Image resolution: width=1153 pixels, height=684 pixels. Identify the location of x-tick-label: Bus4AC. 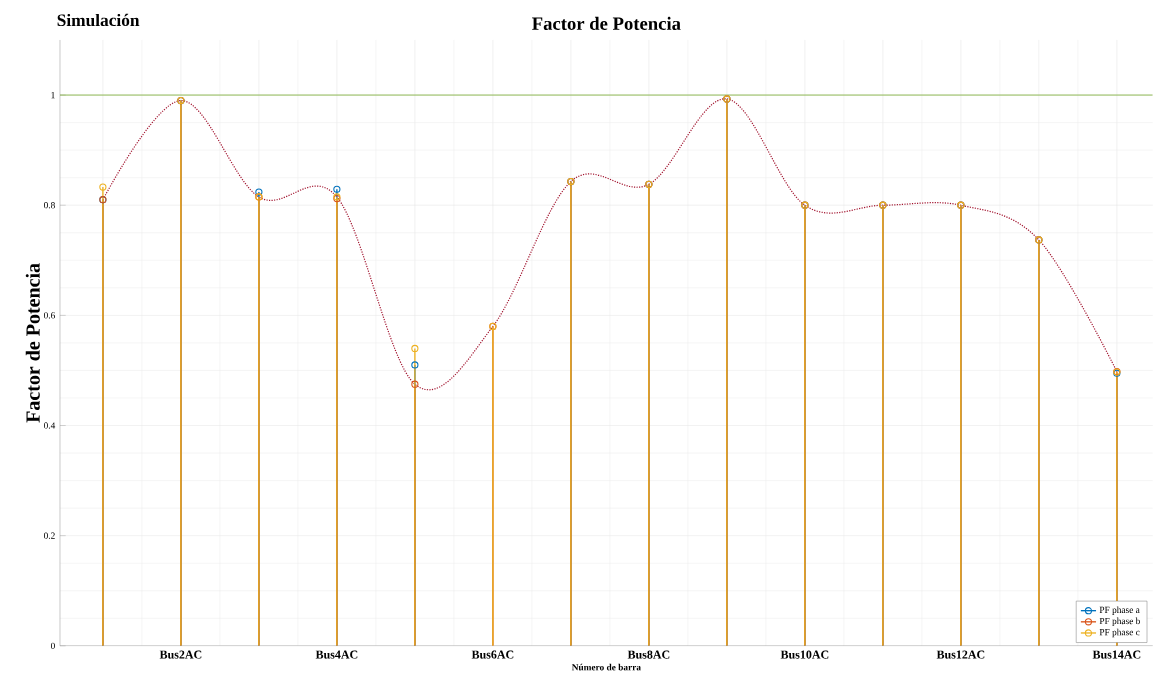
(336, 654).